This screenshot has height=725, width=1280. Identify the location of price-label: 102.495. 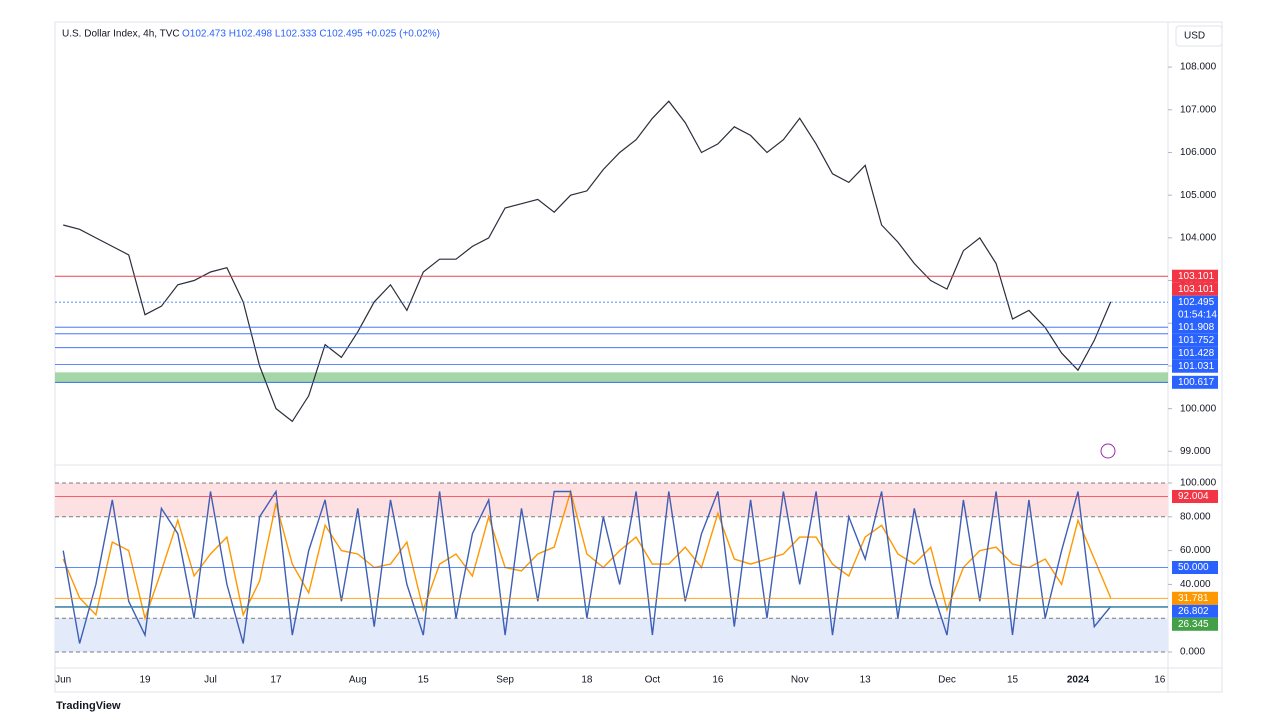
(1196, 302).